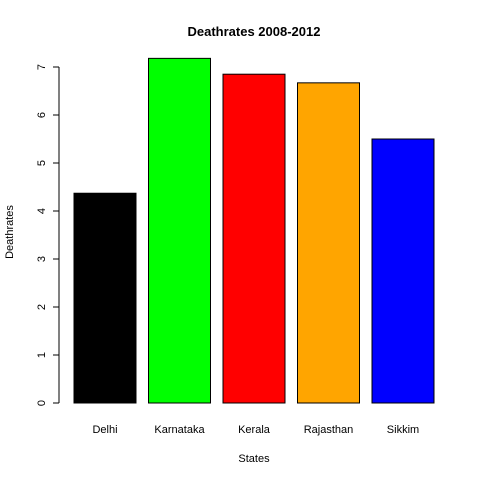  I want to click on x-tick-label-sikkim: Sikkim, so click(403, 430).